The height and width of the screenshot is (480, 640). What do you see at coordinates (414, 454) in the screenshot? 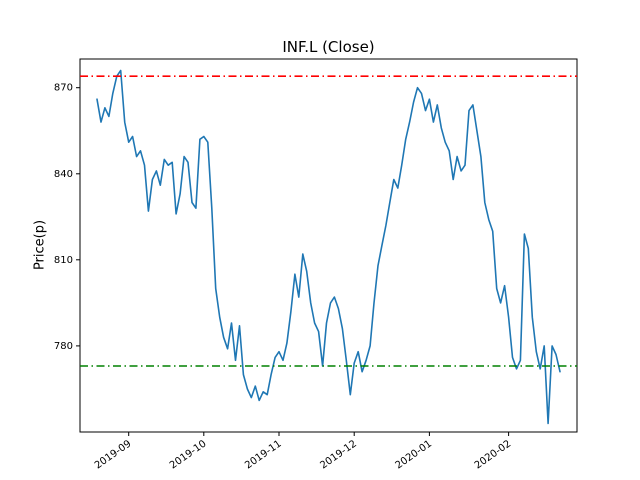
I see `x-tick-label: 2020-01` at bounding box center [414, 454].